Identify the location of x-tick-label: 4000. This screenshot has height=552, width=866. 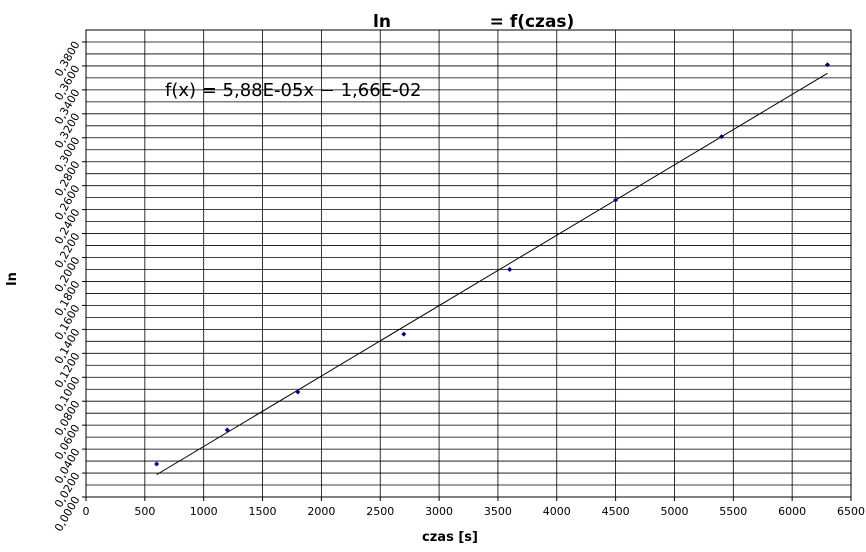
(557, 511).